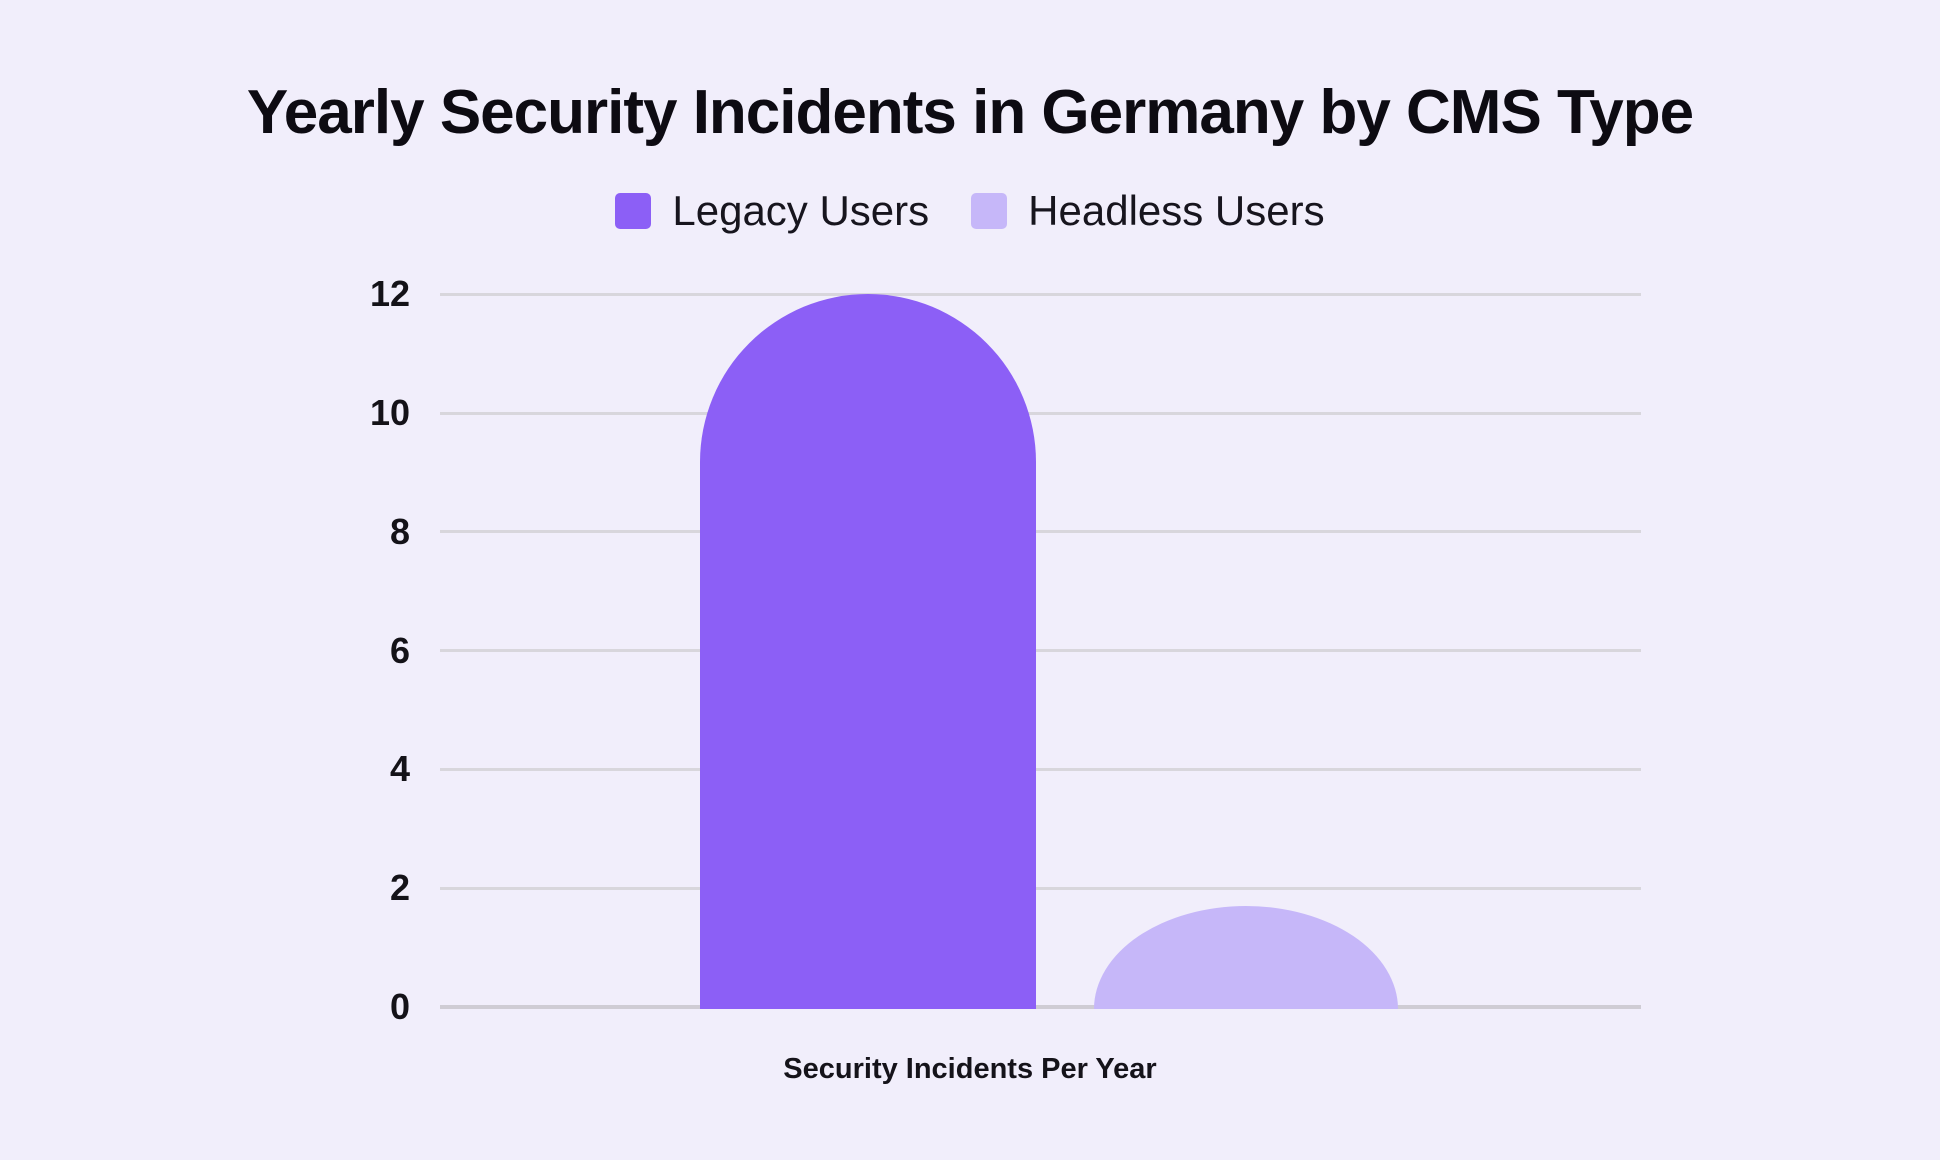 This screenshot has height=1160, width=1940. What do you see at coordinates (989, 211) in the screenshot?
I see `legend-swatch-headless-users-icon` at bounding box center [989, 211].